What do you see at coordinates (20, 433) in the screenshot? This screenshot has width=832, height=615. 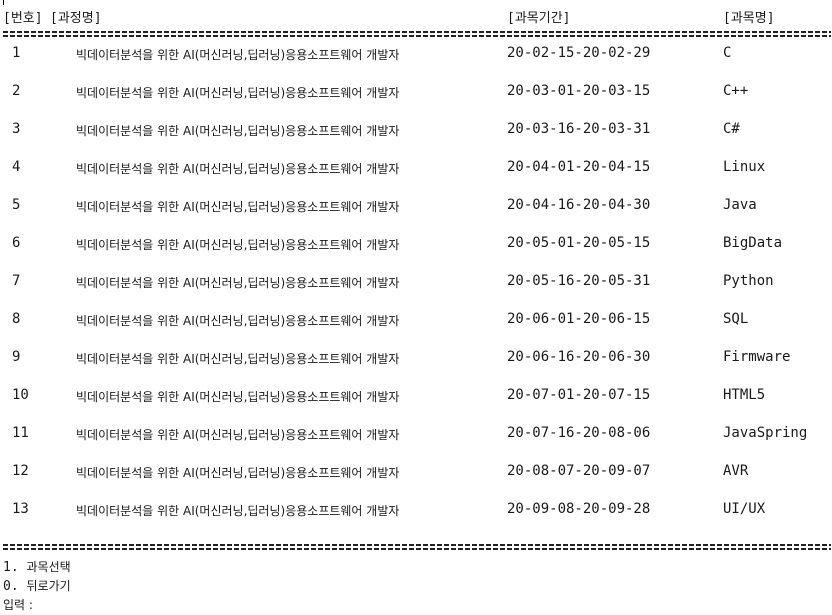 I see `row-number: 11` at bounding box center [20, 433].